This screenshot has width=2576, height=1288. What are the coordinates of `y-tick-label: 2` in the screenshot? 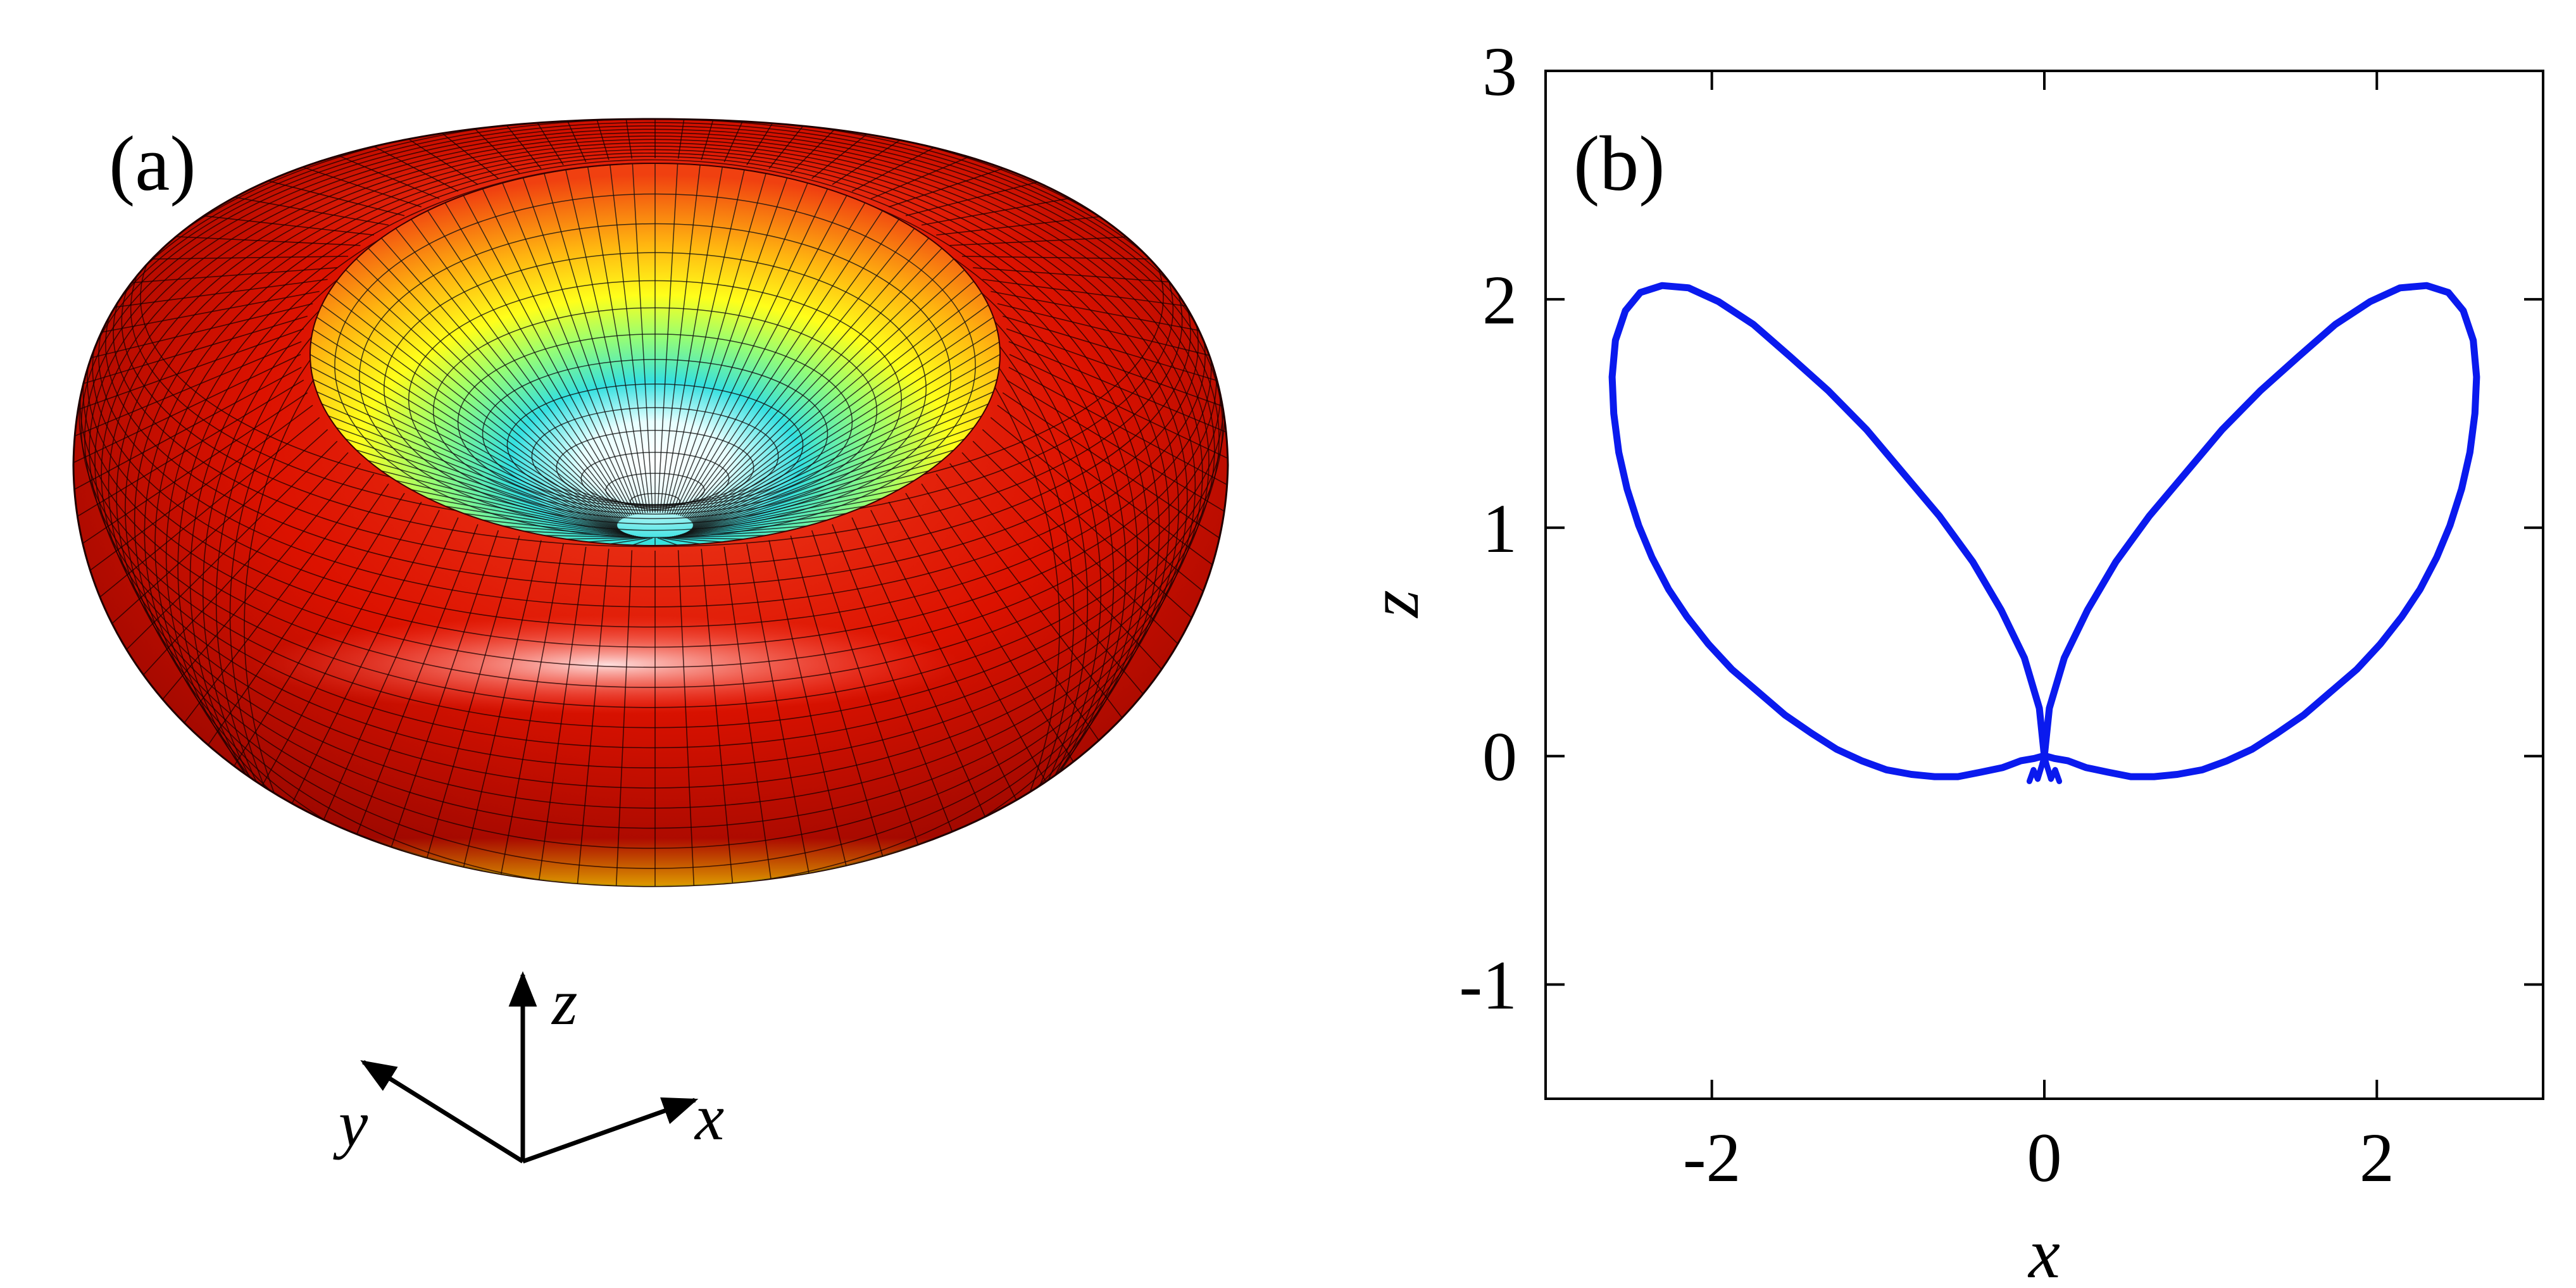 It's located at (1499, 300).